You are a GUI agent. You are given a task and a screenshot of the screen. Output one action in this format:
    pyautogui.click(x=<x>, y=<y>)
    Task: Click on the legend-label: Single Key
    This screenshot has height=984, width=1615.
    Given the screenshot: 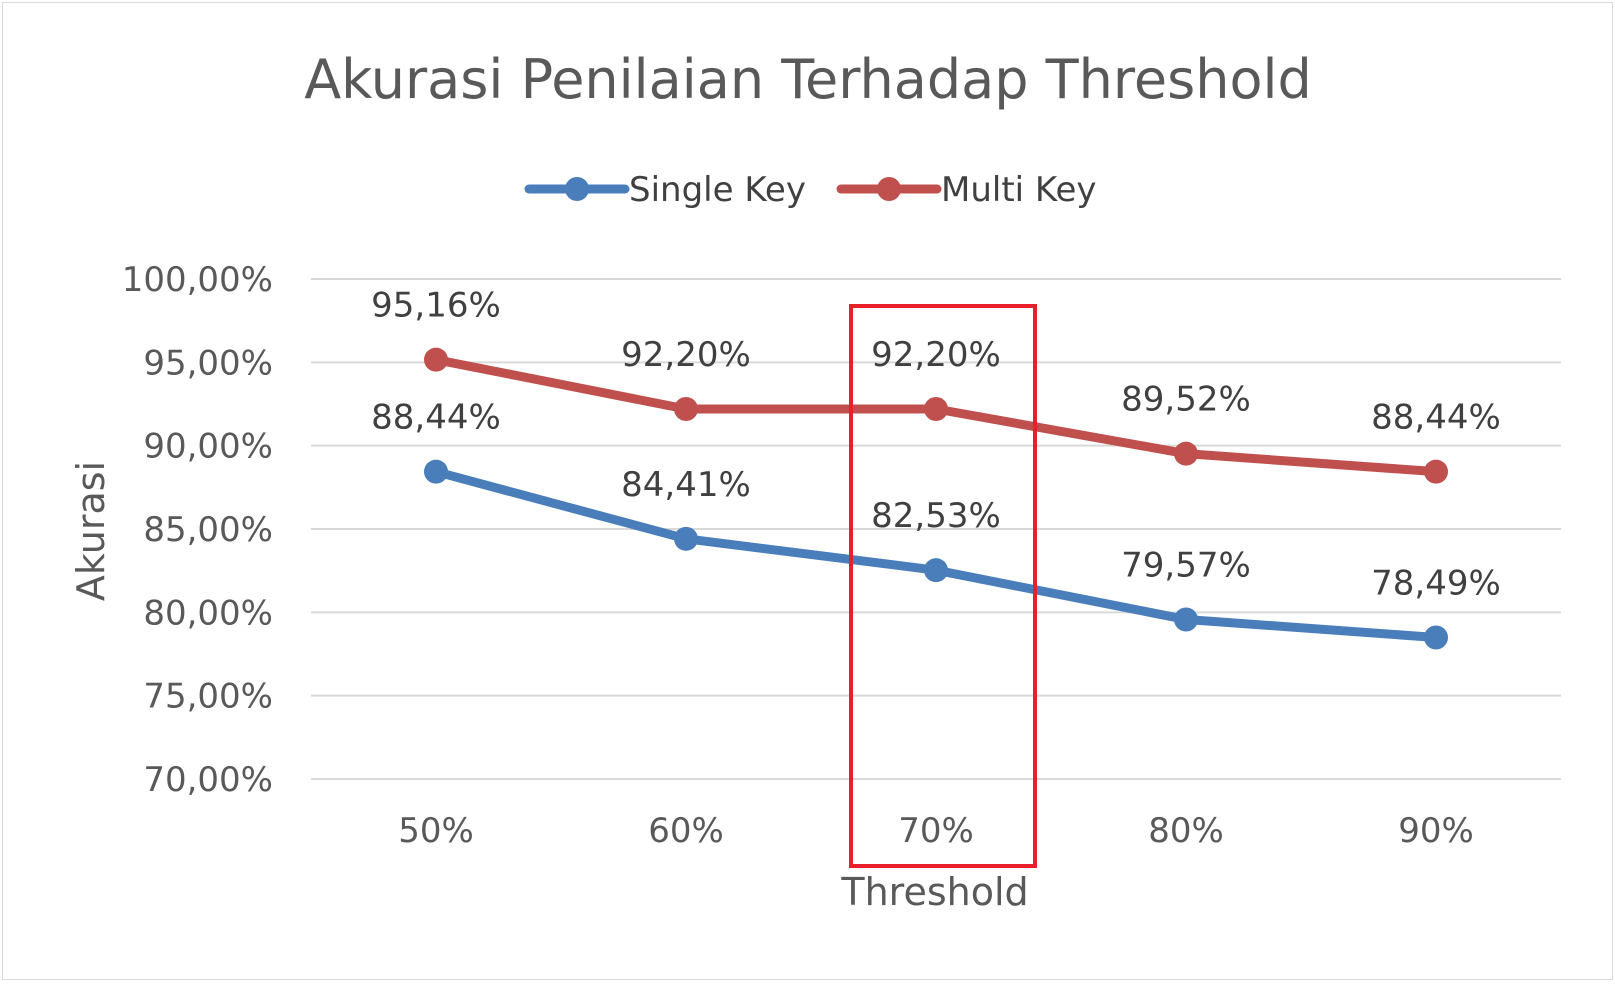 What is the action you would take?
    pyautogui.click(x=717, y=190)
    